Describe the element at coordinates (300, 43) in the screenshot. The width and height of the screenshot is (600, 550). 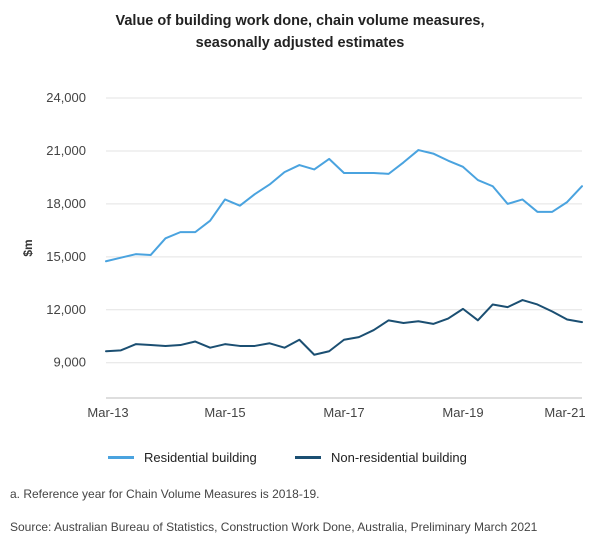
I see `chart-title-line-2: seasonally adjusted estimates` at that location.